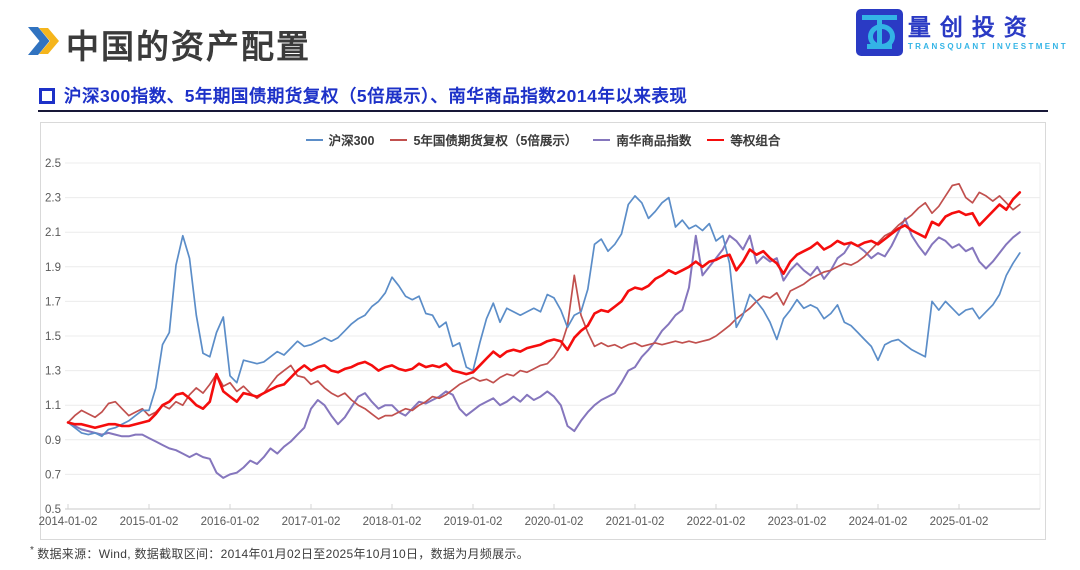 The height and width of the screenshot is (570, 1080). Describe the element at coordinates (635, 522) in the screenshot. I see `x-tick-label: 2021-01-02` at that location.